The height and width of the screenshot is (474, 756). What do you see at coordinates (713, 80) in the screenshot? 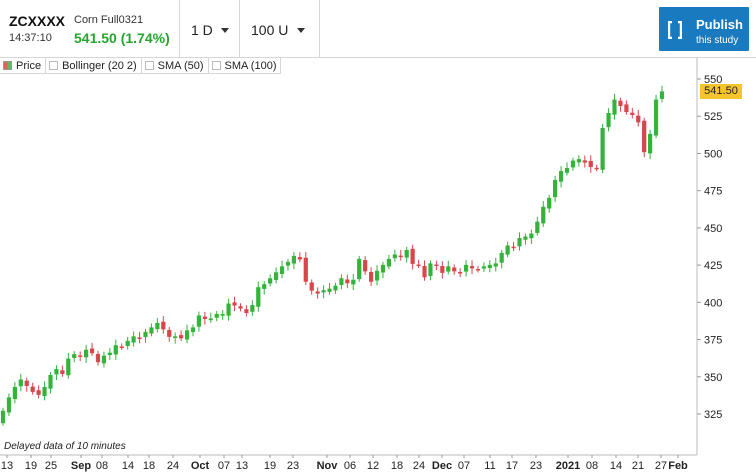
I see `y-tick-label: 550` at bounding box center [713, 80].